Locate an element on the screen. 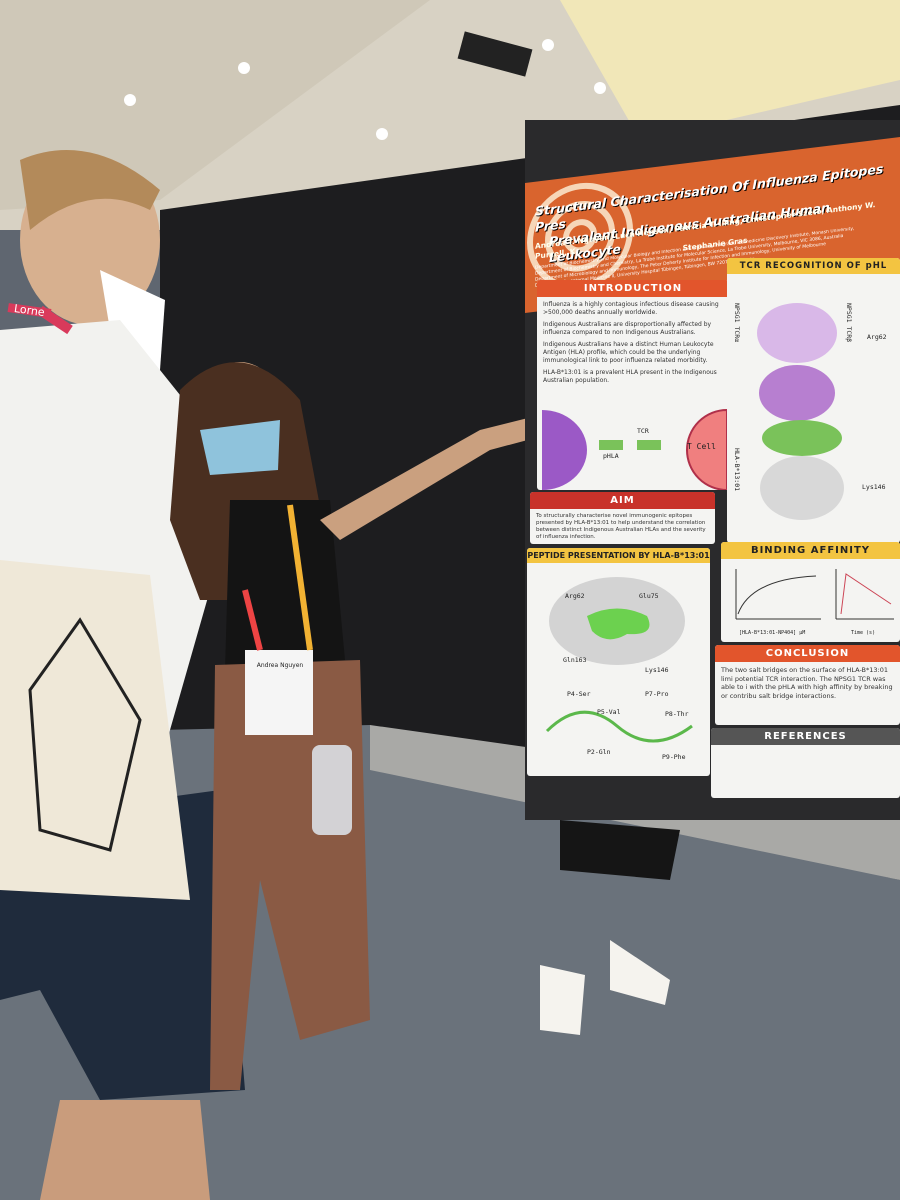  surface-figure is located at coordinates (617, 621).